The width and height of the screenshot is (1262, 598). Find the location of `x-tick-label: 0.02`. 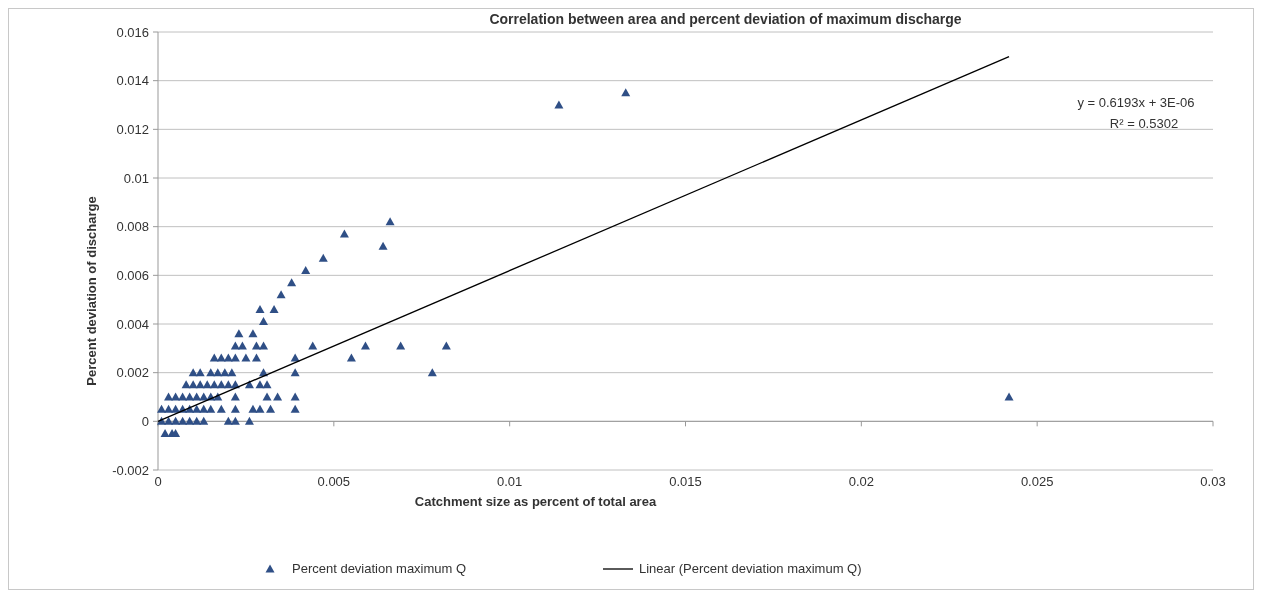

x-tick-label: 0.02 is located at coordinates (861, 481).